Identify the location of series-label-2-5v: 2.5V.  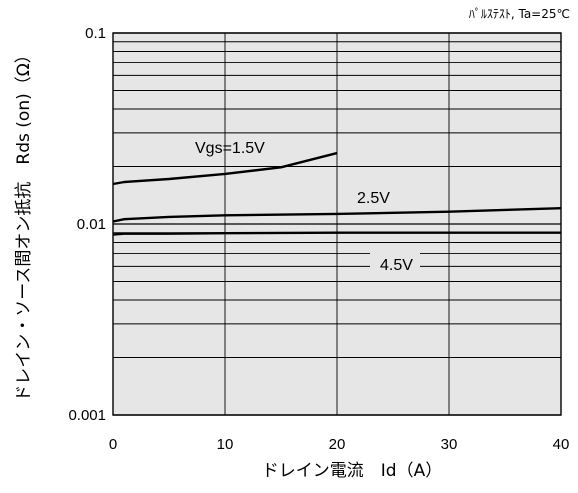
(373, 198).